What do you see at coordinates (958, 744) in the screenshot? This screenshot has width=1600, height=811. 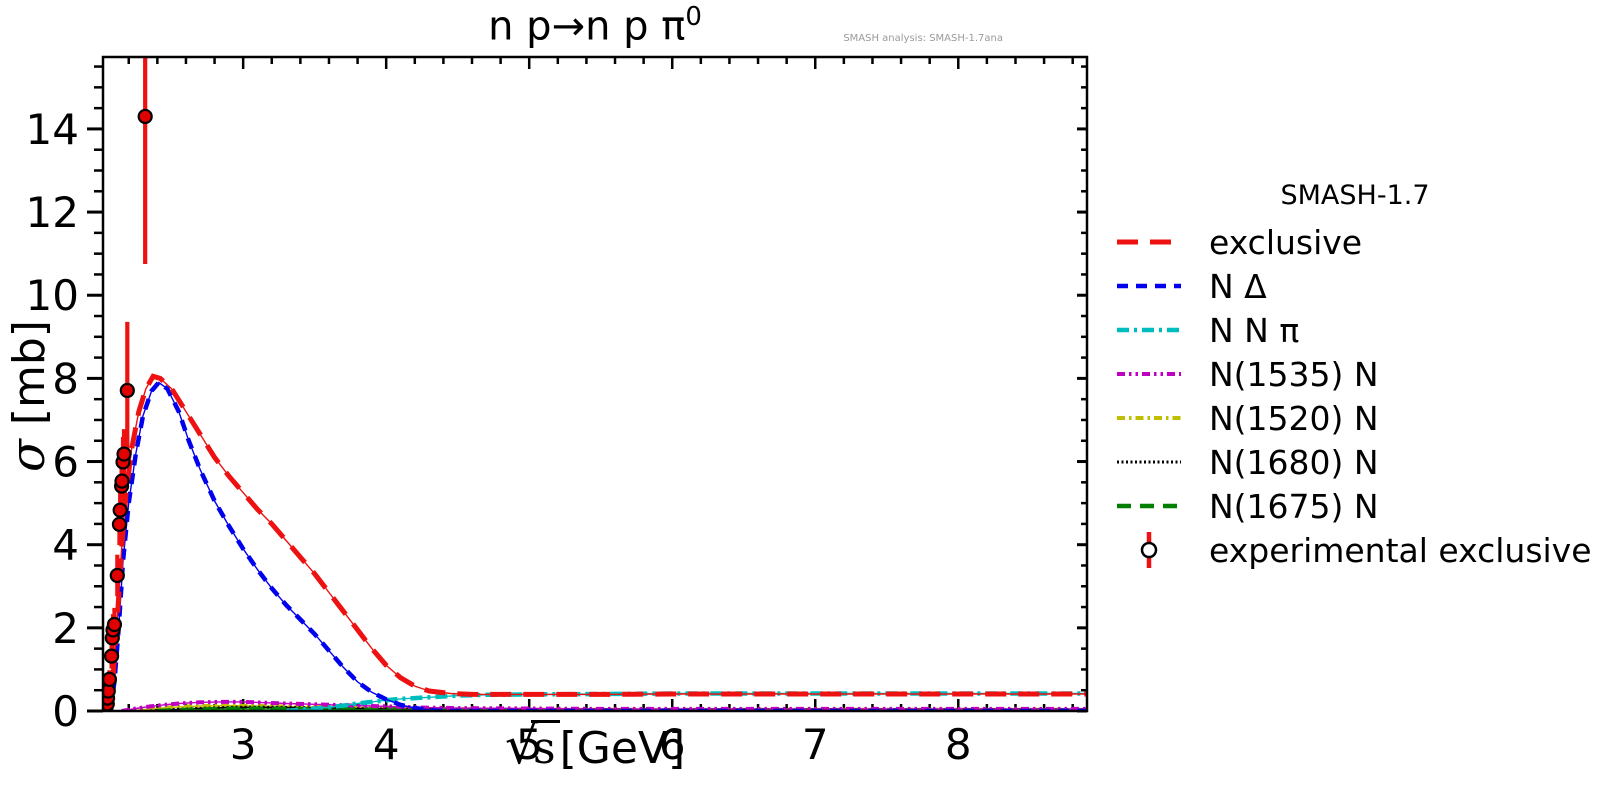 I see `x-tick-label: 8` at bounding box center [958, 744].